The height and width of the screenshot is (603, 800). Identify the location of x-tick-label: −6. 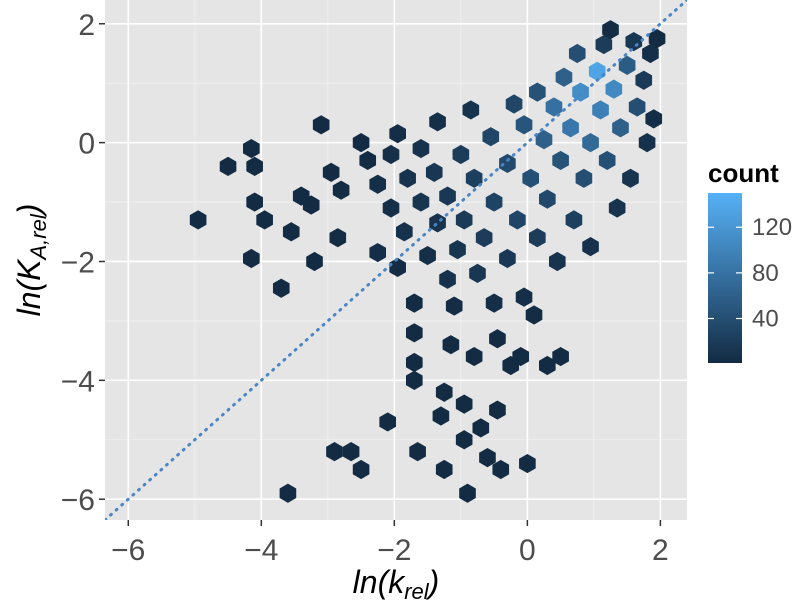
(128, 550).